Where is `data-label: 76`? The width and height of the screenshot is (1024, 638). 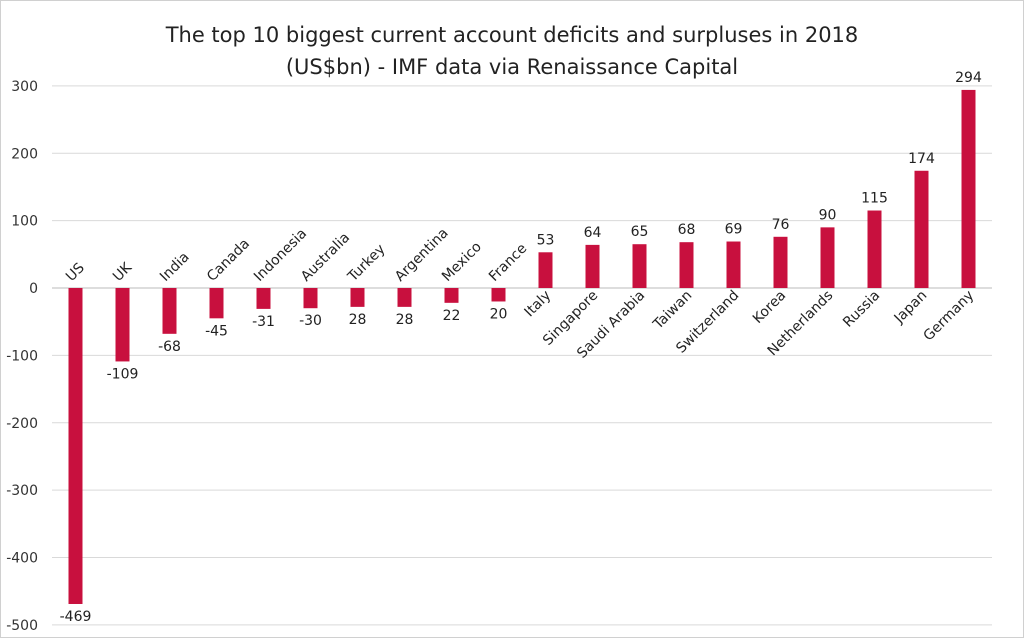
data-label: 76 is located at coordinates (781, 225).